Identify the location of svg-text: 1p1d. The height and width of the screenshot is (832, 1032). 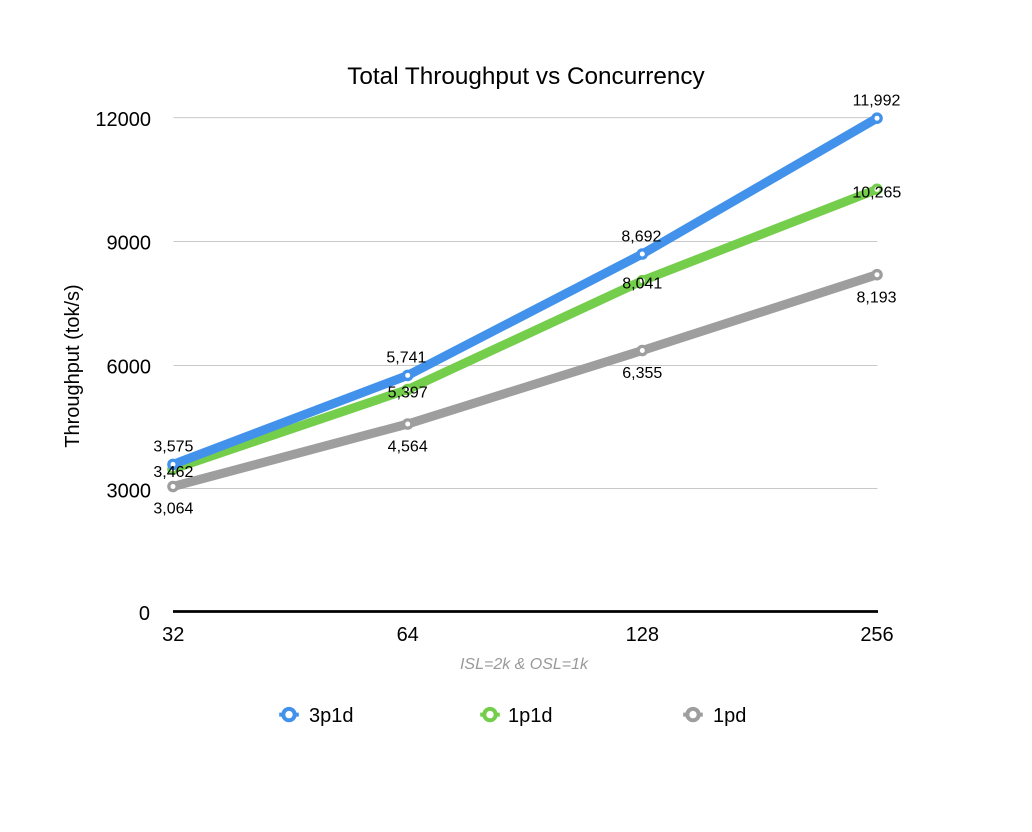
(530, 716).